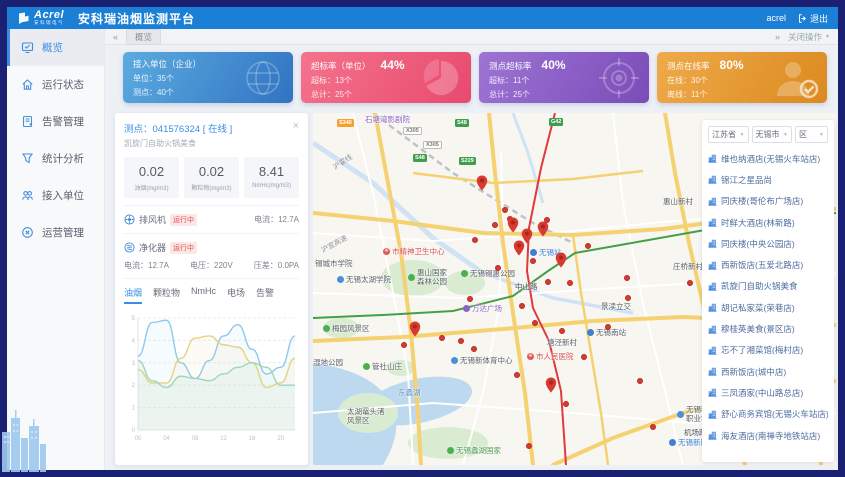  Describe the element at coordinates (768, 392) in the screenshot. I see `restaurant-list-item: 三凤酒家(中山路总店)` at that location.